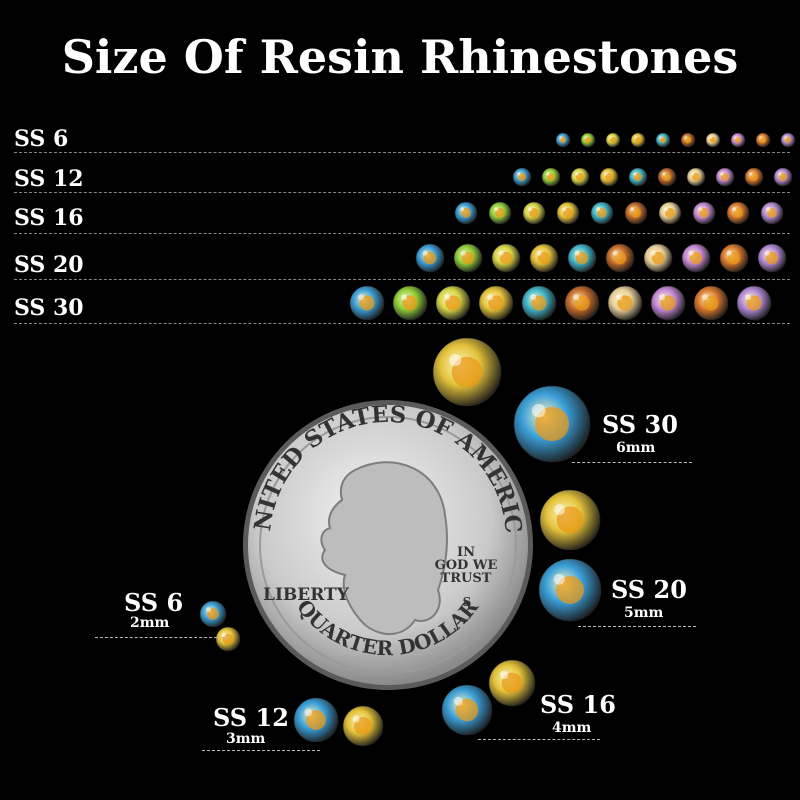  What do you see at coordinates (49, 265) in the screenshot?
I see `row-label-ss20: SS 20` at bounding box center [49, 265].